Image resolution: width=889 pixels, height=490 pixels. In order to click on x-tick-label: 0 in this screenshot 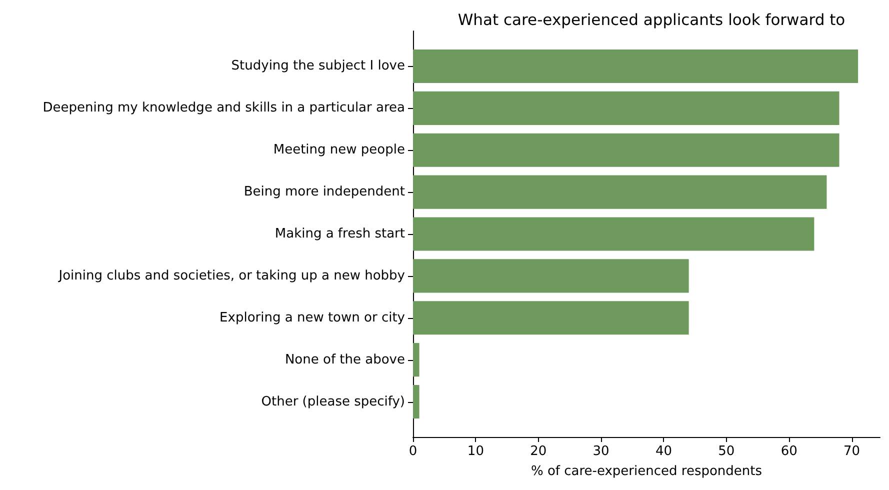, I will do `click(413, 451)`.